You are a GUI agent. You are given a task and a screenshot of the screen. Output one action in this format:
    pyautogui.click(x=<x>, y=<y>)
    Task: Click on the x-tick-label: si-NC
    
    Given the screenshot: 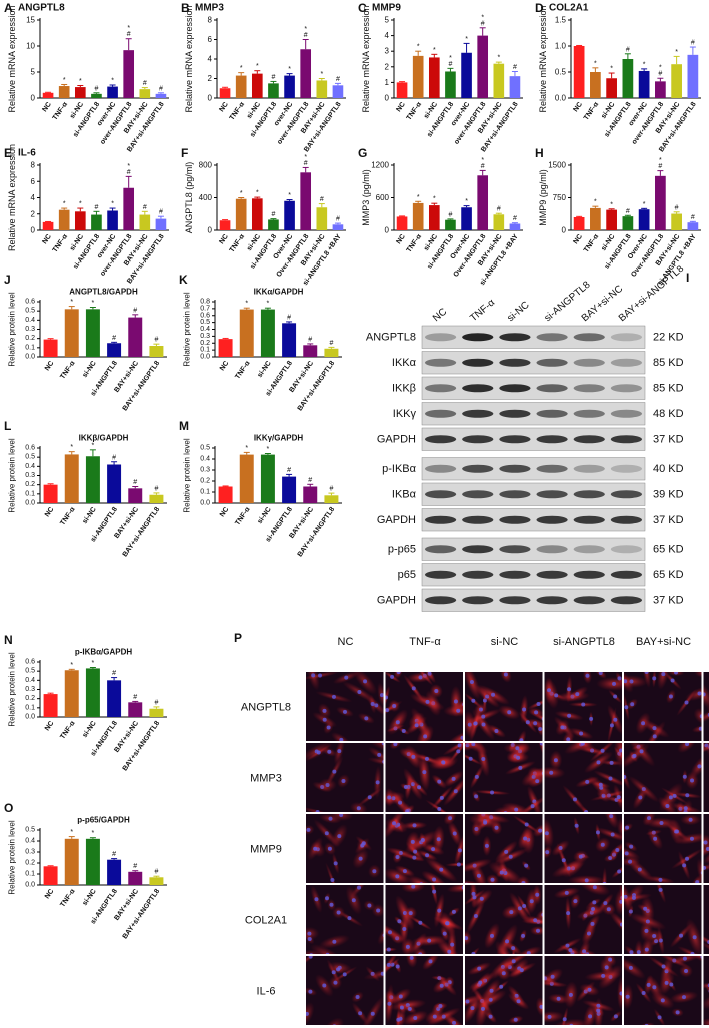 What is the action you would take?
    pyautogui.click(x=90, y=515)
    